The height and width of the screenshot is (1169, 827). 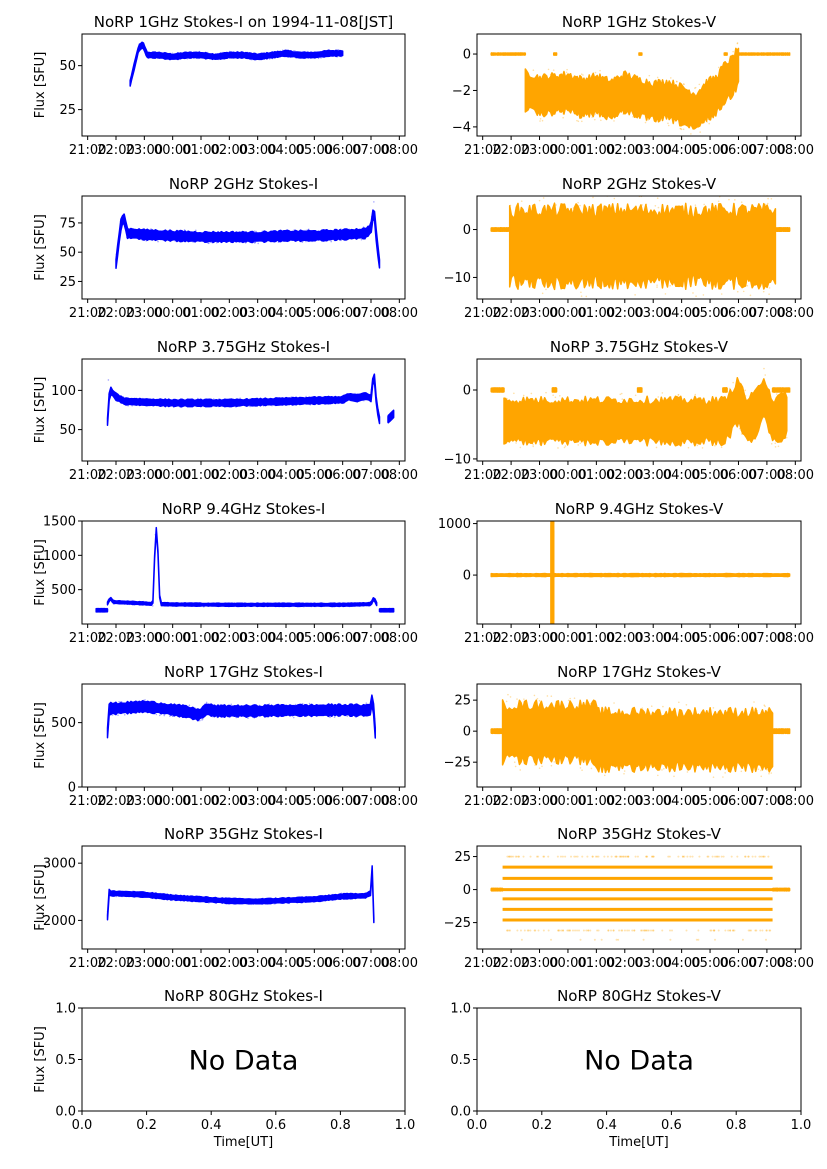 I want to click on x-tick-label: 08:00, so click(x=399, y=150).